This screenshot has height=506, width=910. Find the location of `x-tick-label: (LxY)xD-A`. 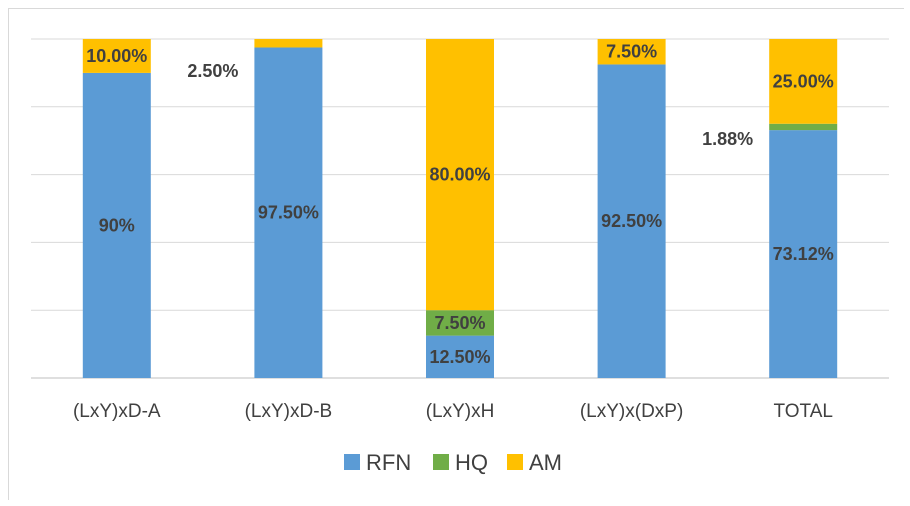

x-tick-label: (LxY)xD-A is located at coordinates (117, 411).